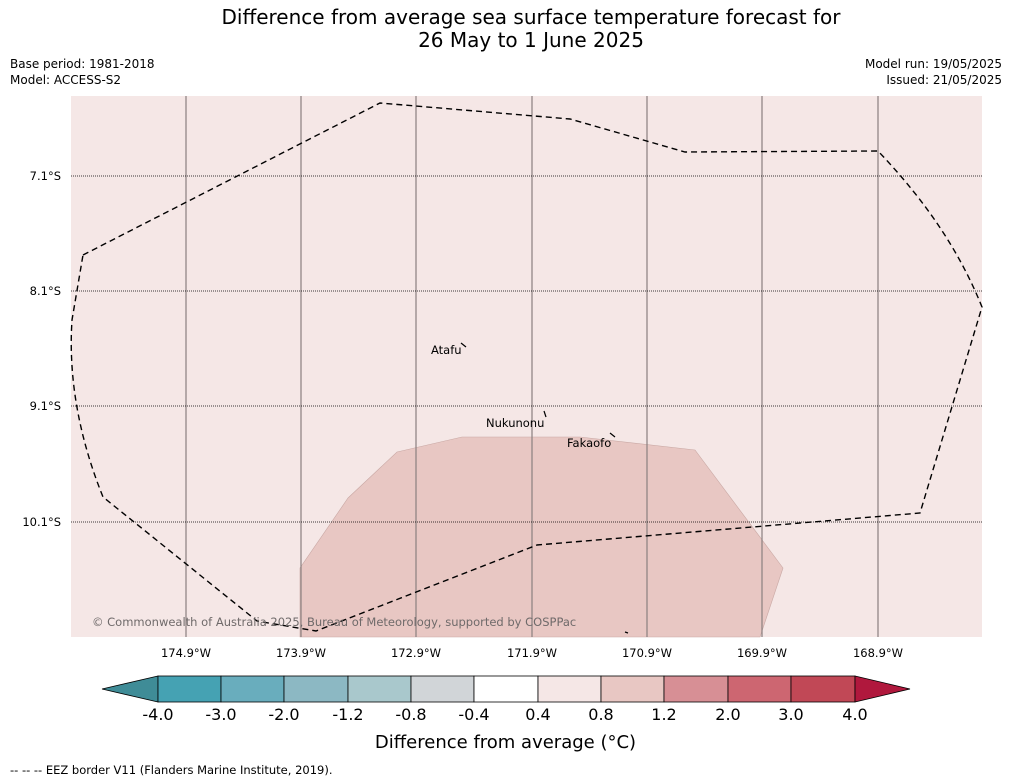  Describe the element at coordinates (589, 443) in the screenshot. I see `place-label-fakaofo: Fakaofo` at that location.